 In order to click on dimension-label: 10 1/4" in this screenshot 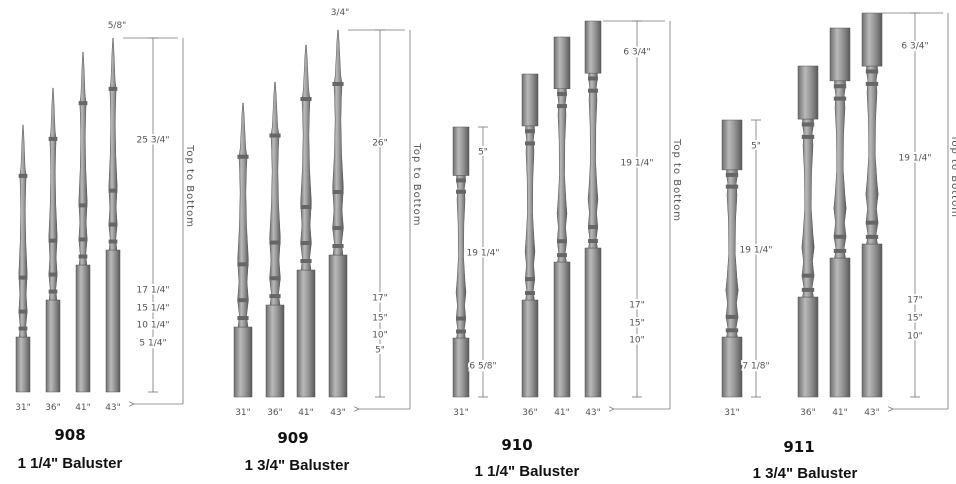, I will do `click(153, 326)`.